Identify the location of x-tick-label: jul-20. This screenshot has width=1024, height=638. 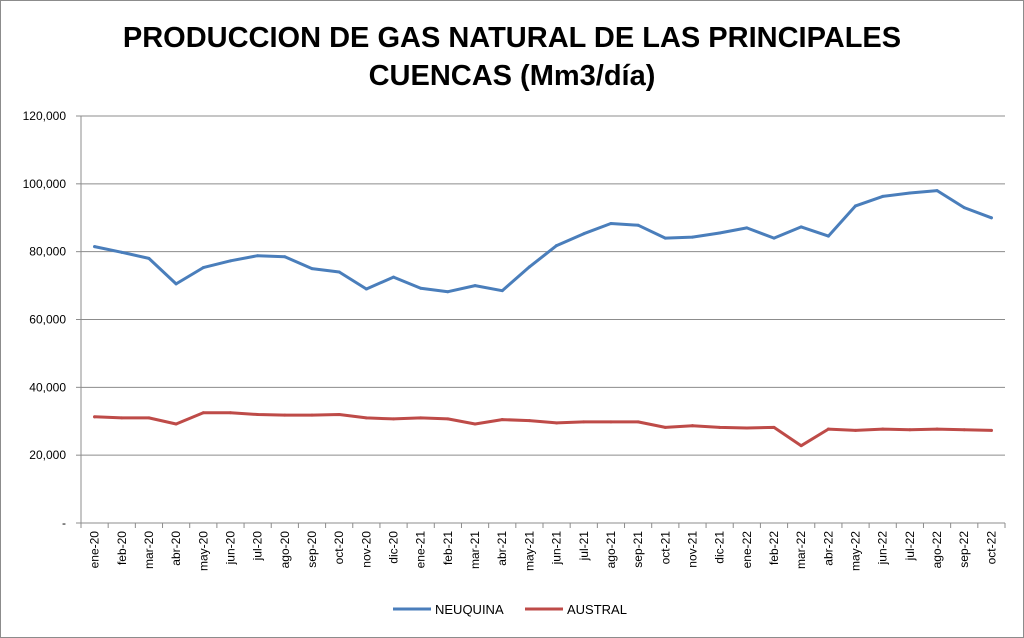
(258, 546).